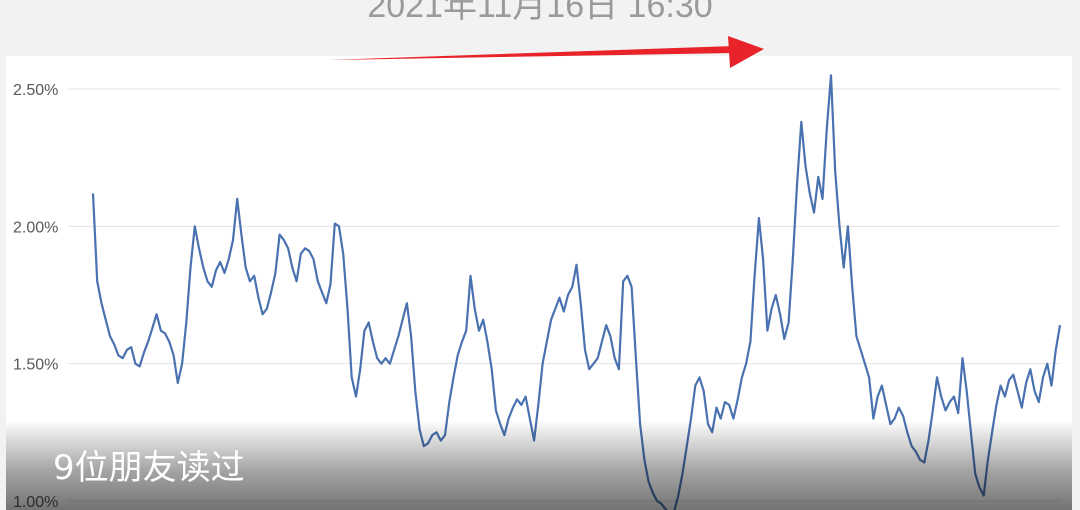  What do you see at coordinates (35, 227) in the screenshot?
I see `y-tick-label: 2.00%` at bounding box center [35, 227].